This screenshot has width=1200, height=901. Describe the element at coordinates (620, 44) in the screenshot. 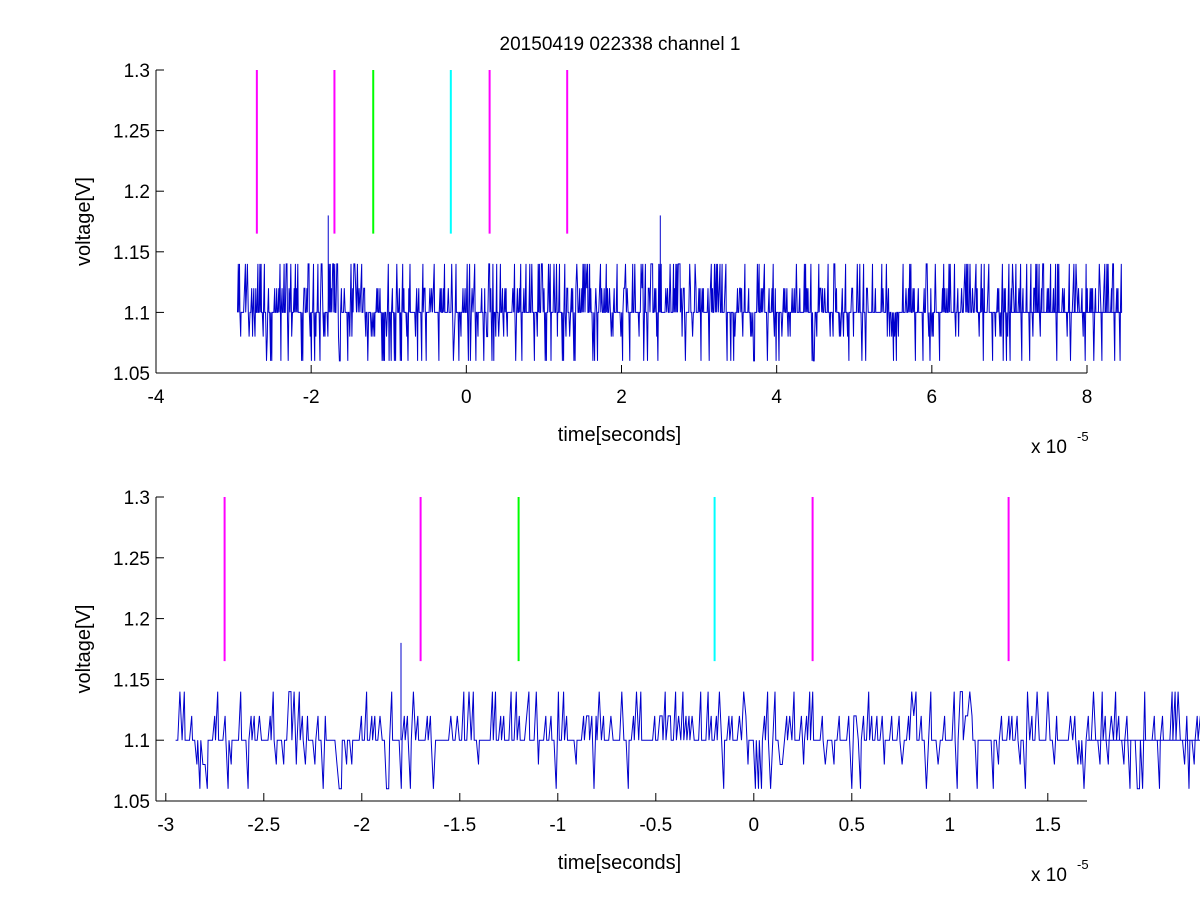

I see `figure-title: 20150419 022338 channel 1` at that location.